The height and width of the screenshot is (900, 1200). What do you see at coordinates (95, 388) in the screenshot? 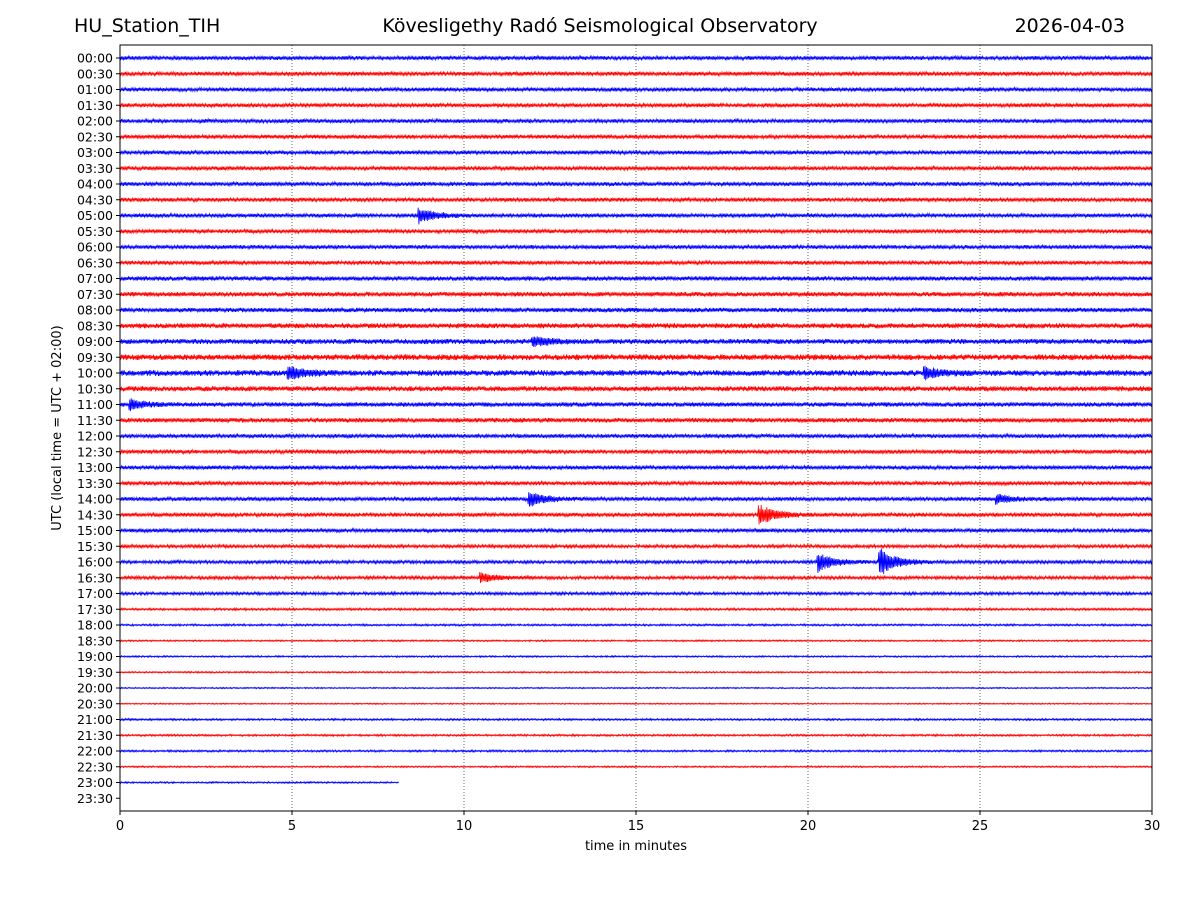
I see `y-tick-label: 10:30` at bounding box center [95, 388].